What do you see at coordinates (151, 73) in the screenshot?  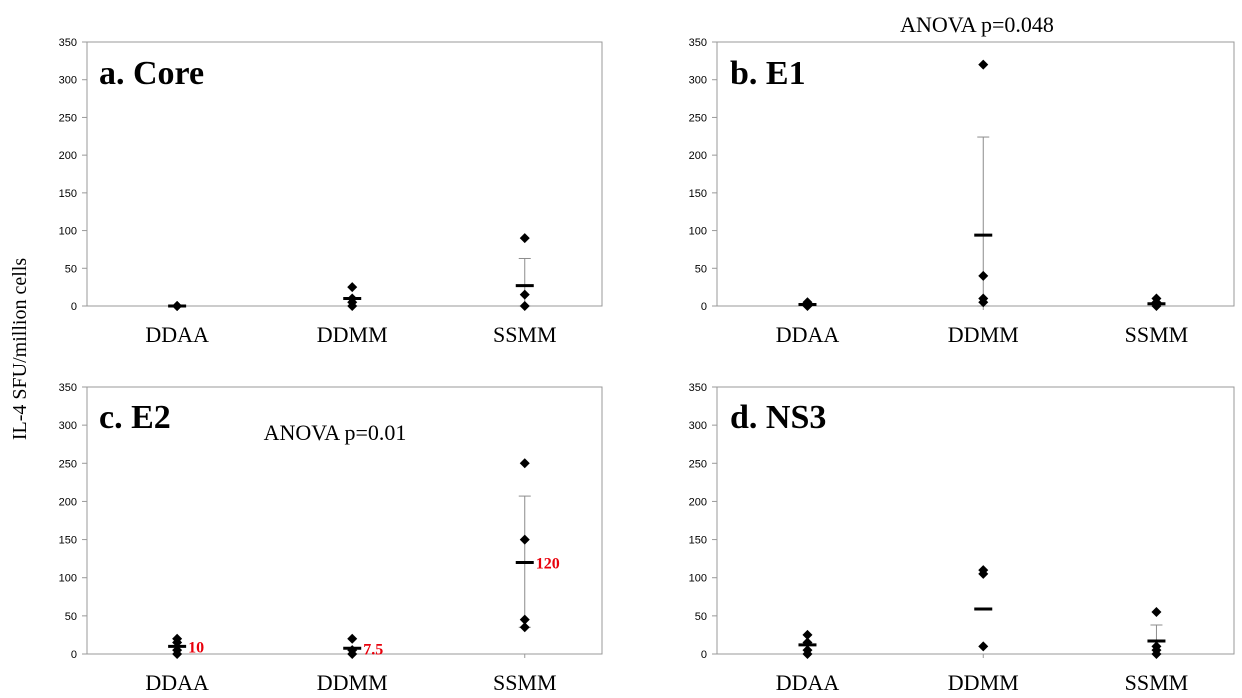 I see `panel-title: a. Core` at bounding box center [151, 73].